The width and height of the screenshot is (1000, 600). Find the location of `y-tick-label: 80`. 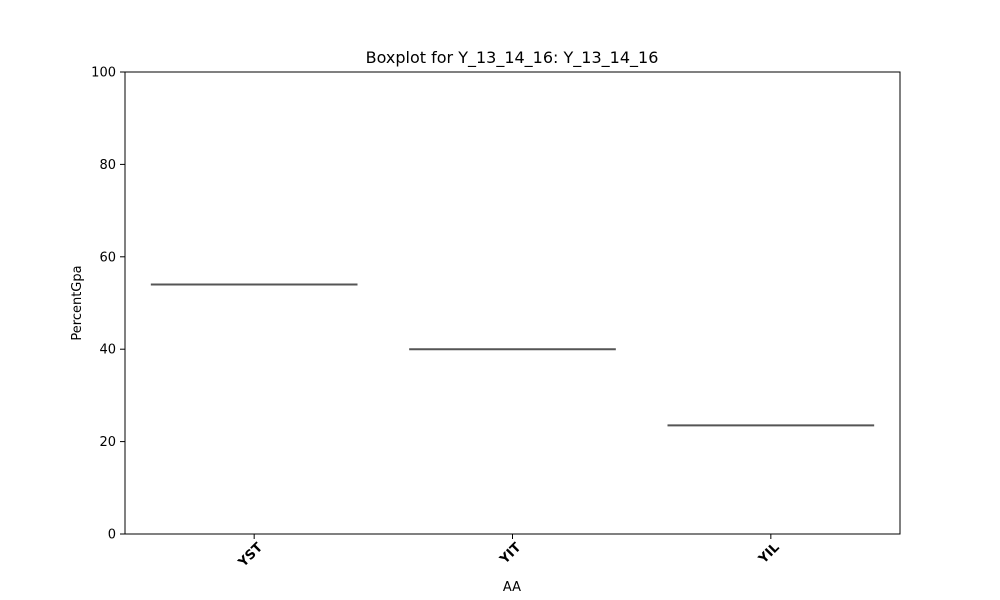

y-tick-label: 80 is located at coordinates (107, 165).